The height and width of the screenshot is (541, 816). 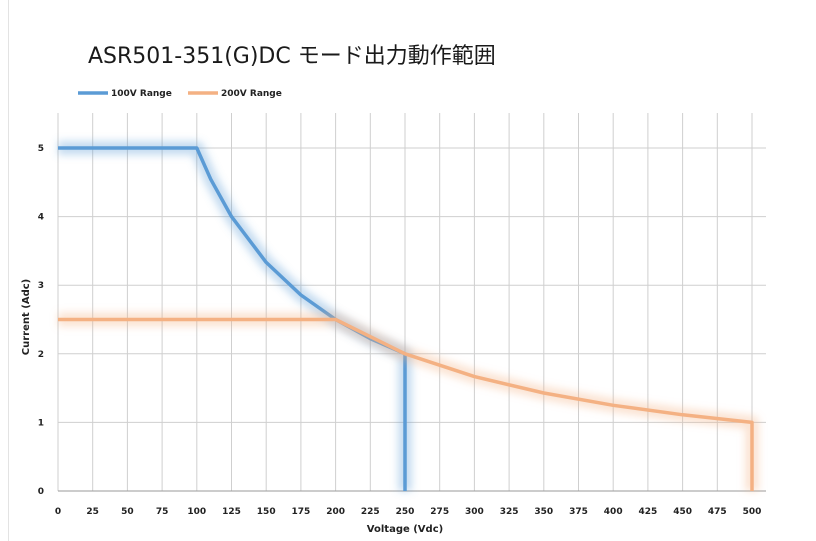 I want to click on x-tick-label: 50, so click(x=127, y=512).